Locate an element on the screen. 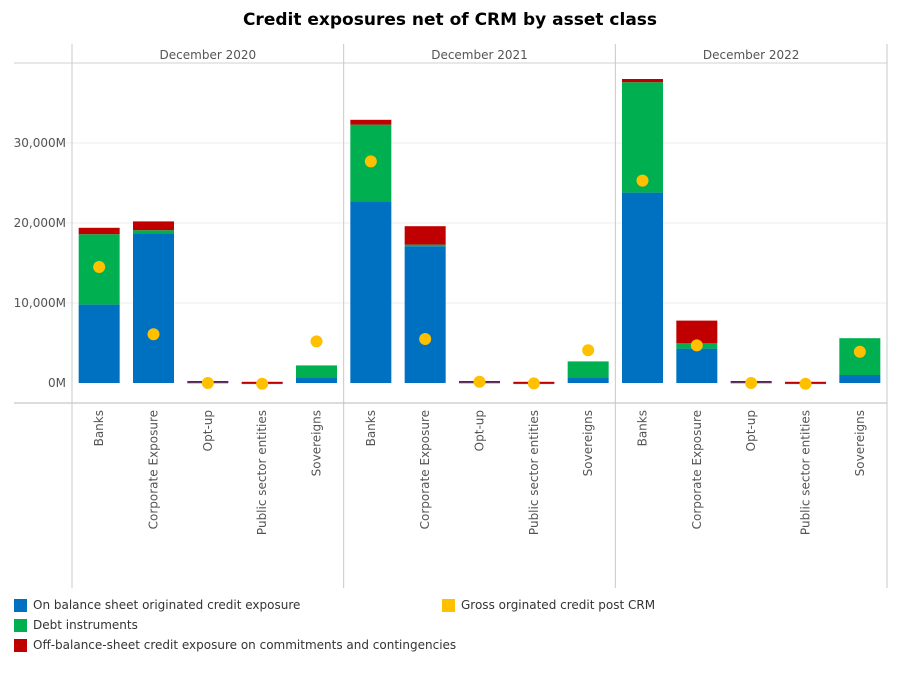 Image resolution: width=900 pixels, height=700 pixels. y-tick-label: 10,000M is located at coordinates (40, 303).